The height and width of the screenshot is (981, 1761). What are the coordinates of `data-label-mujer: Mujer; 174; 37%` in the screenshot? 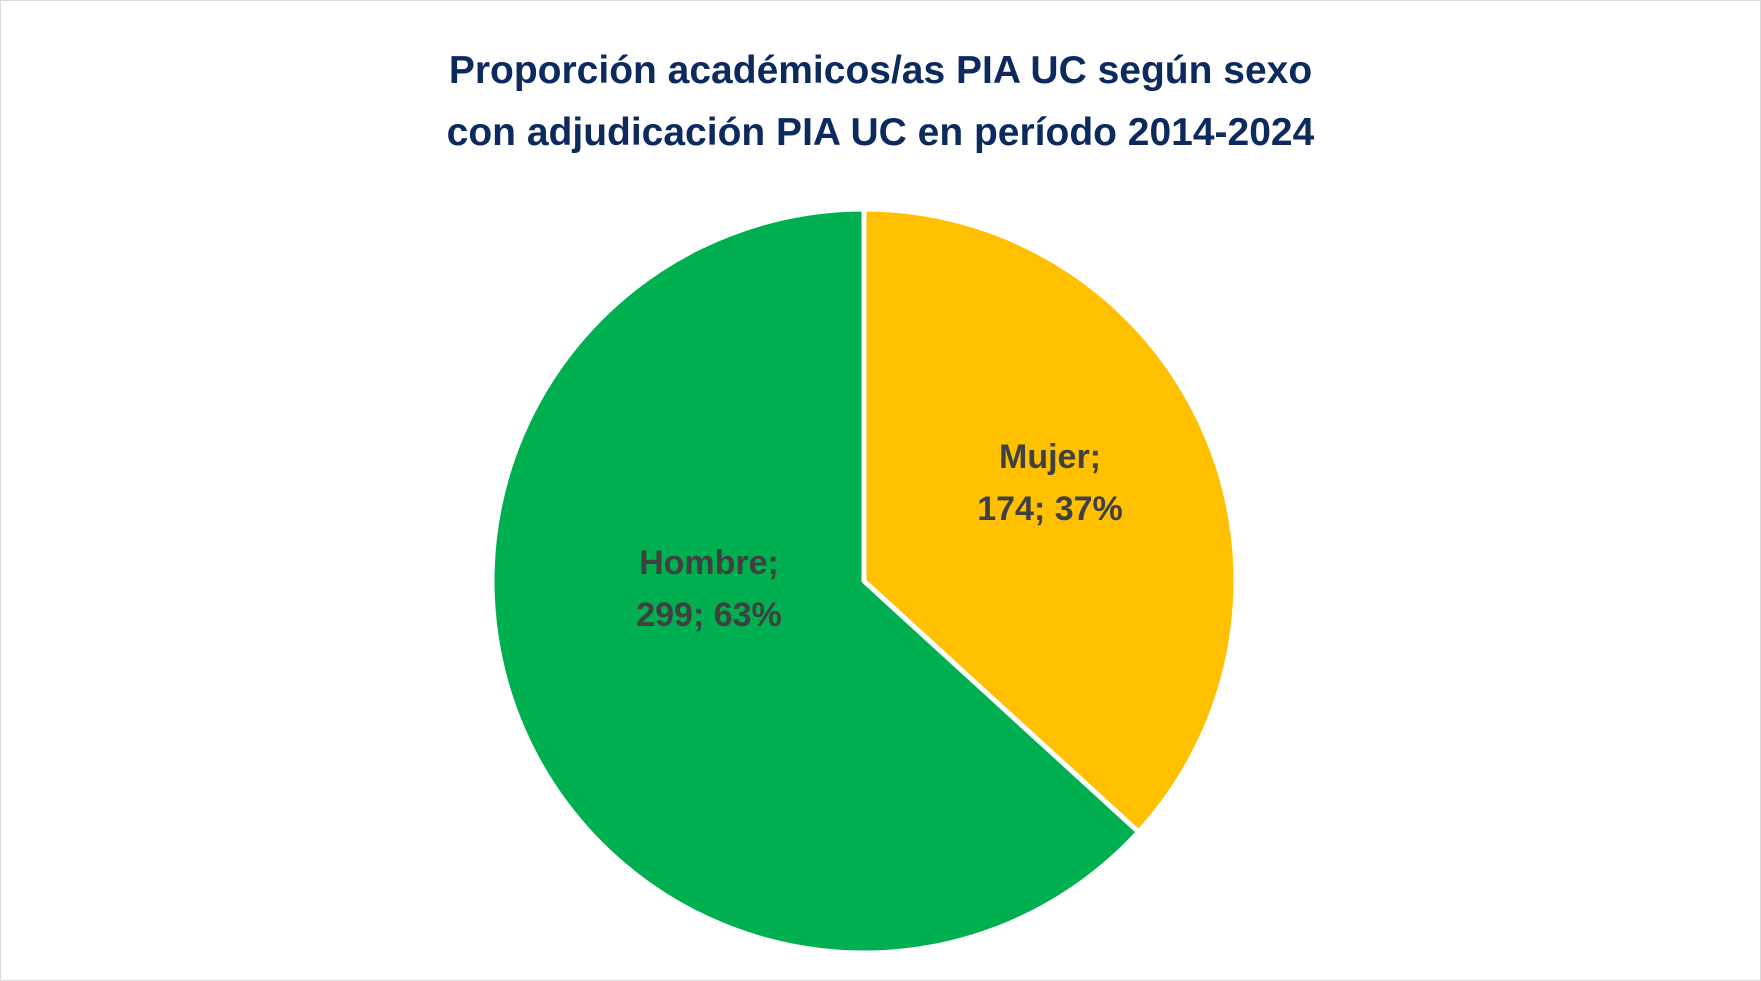 It's located at (1050, 483).